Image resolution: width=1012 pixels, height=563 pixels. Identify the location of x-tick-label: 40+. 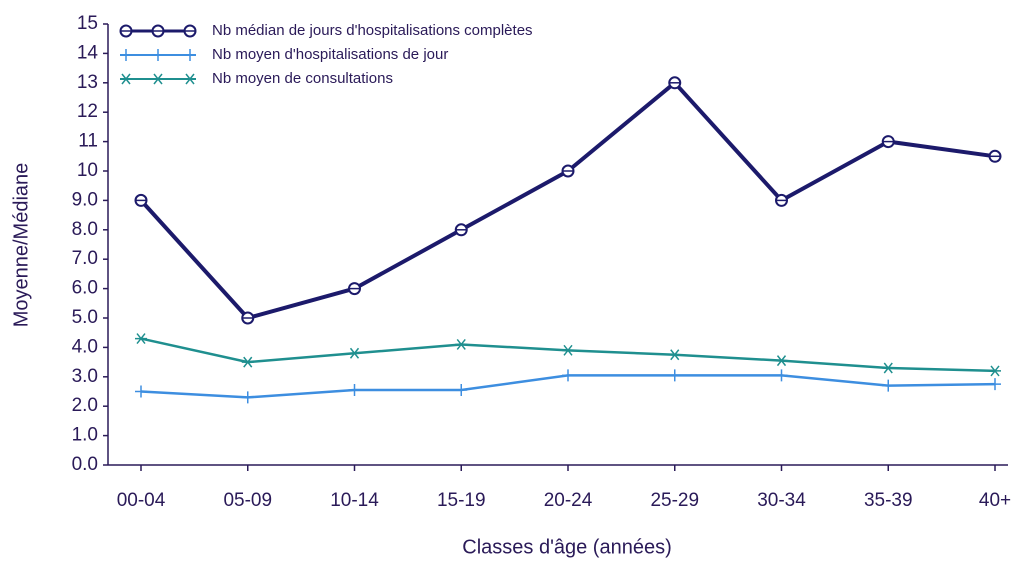
(995, 500).